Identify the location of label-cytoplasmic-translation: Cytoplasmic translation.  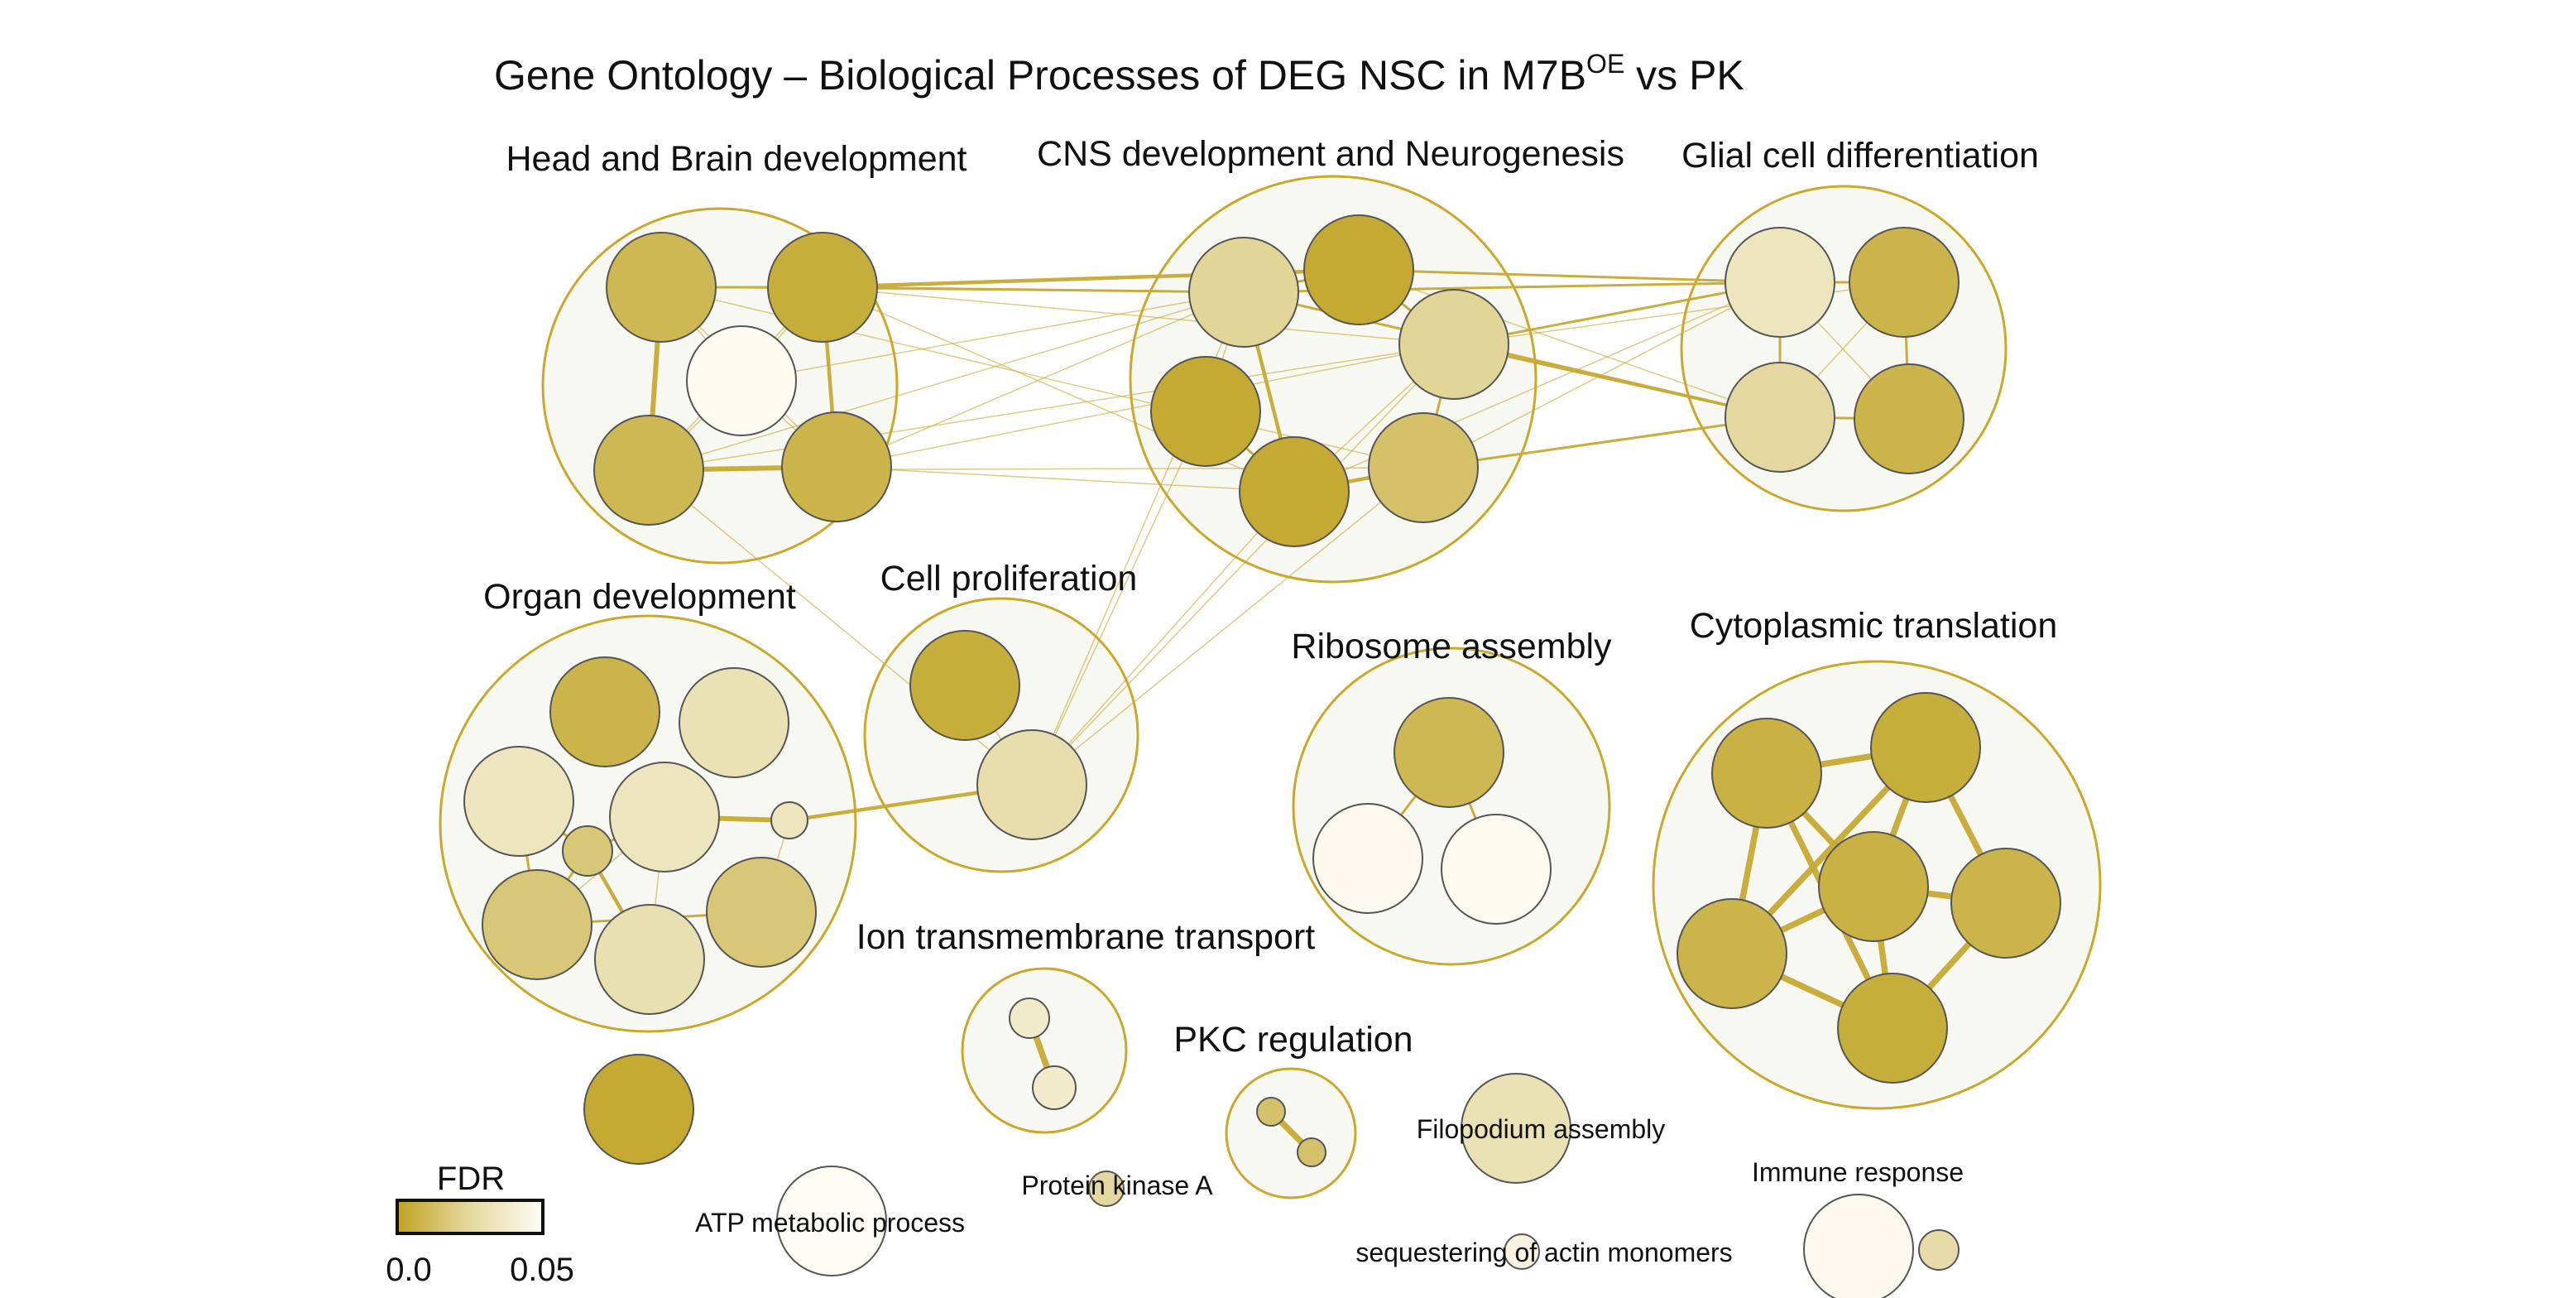
(1874, 626).